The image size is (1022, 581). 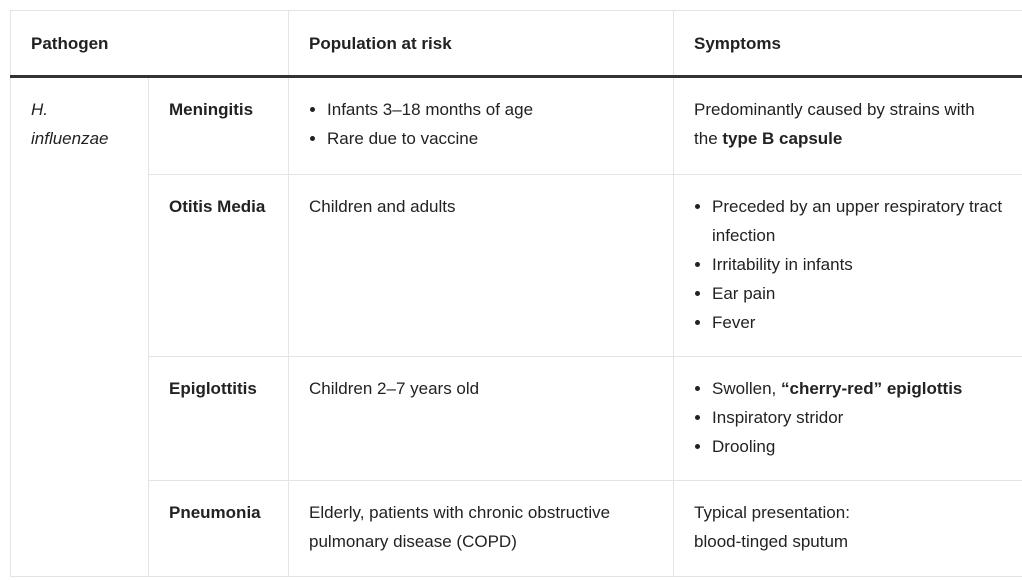 What do you see at coordinates (481, 388) in the screenshot?
I see `paragraph: Children 2–7 years old` at bounding box center [481, 388].